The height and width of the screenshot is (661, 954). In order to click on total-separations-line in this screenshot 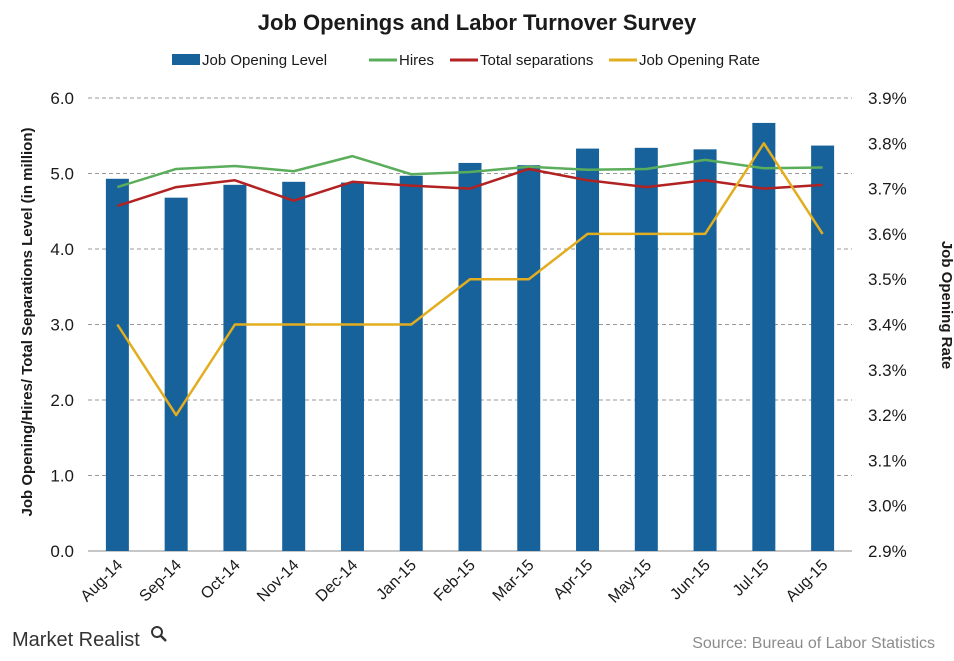, I will do `click(470, 187)`.